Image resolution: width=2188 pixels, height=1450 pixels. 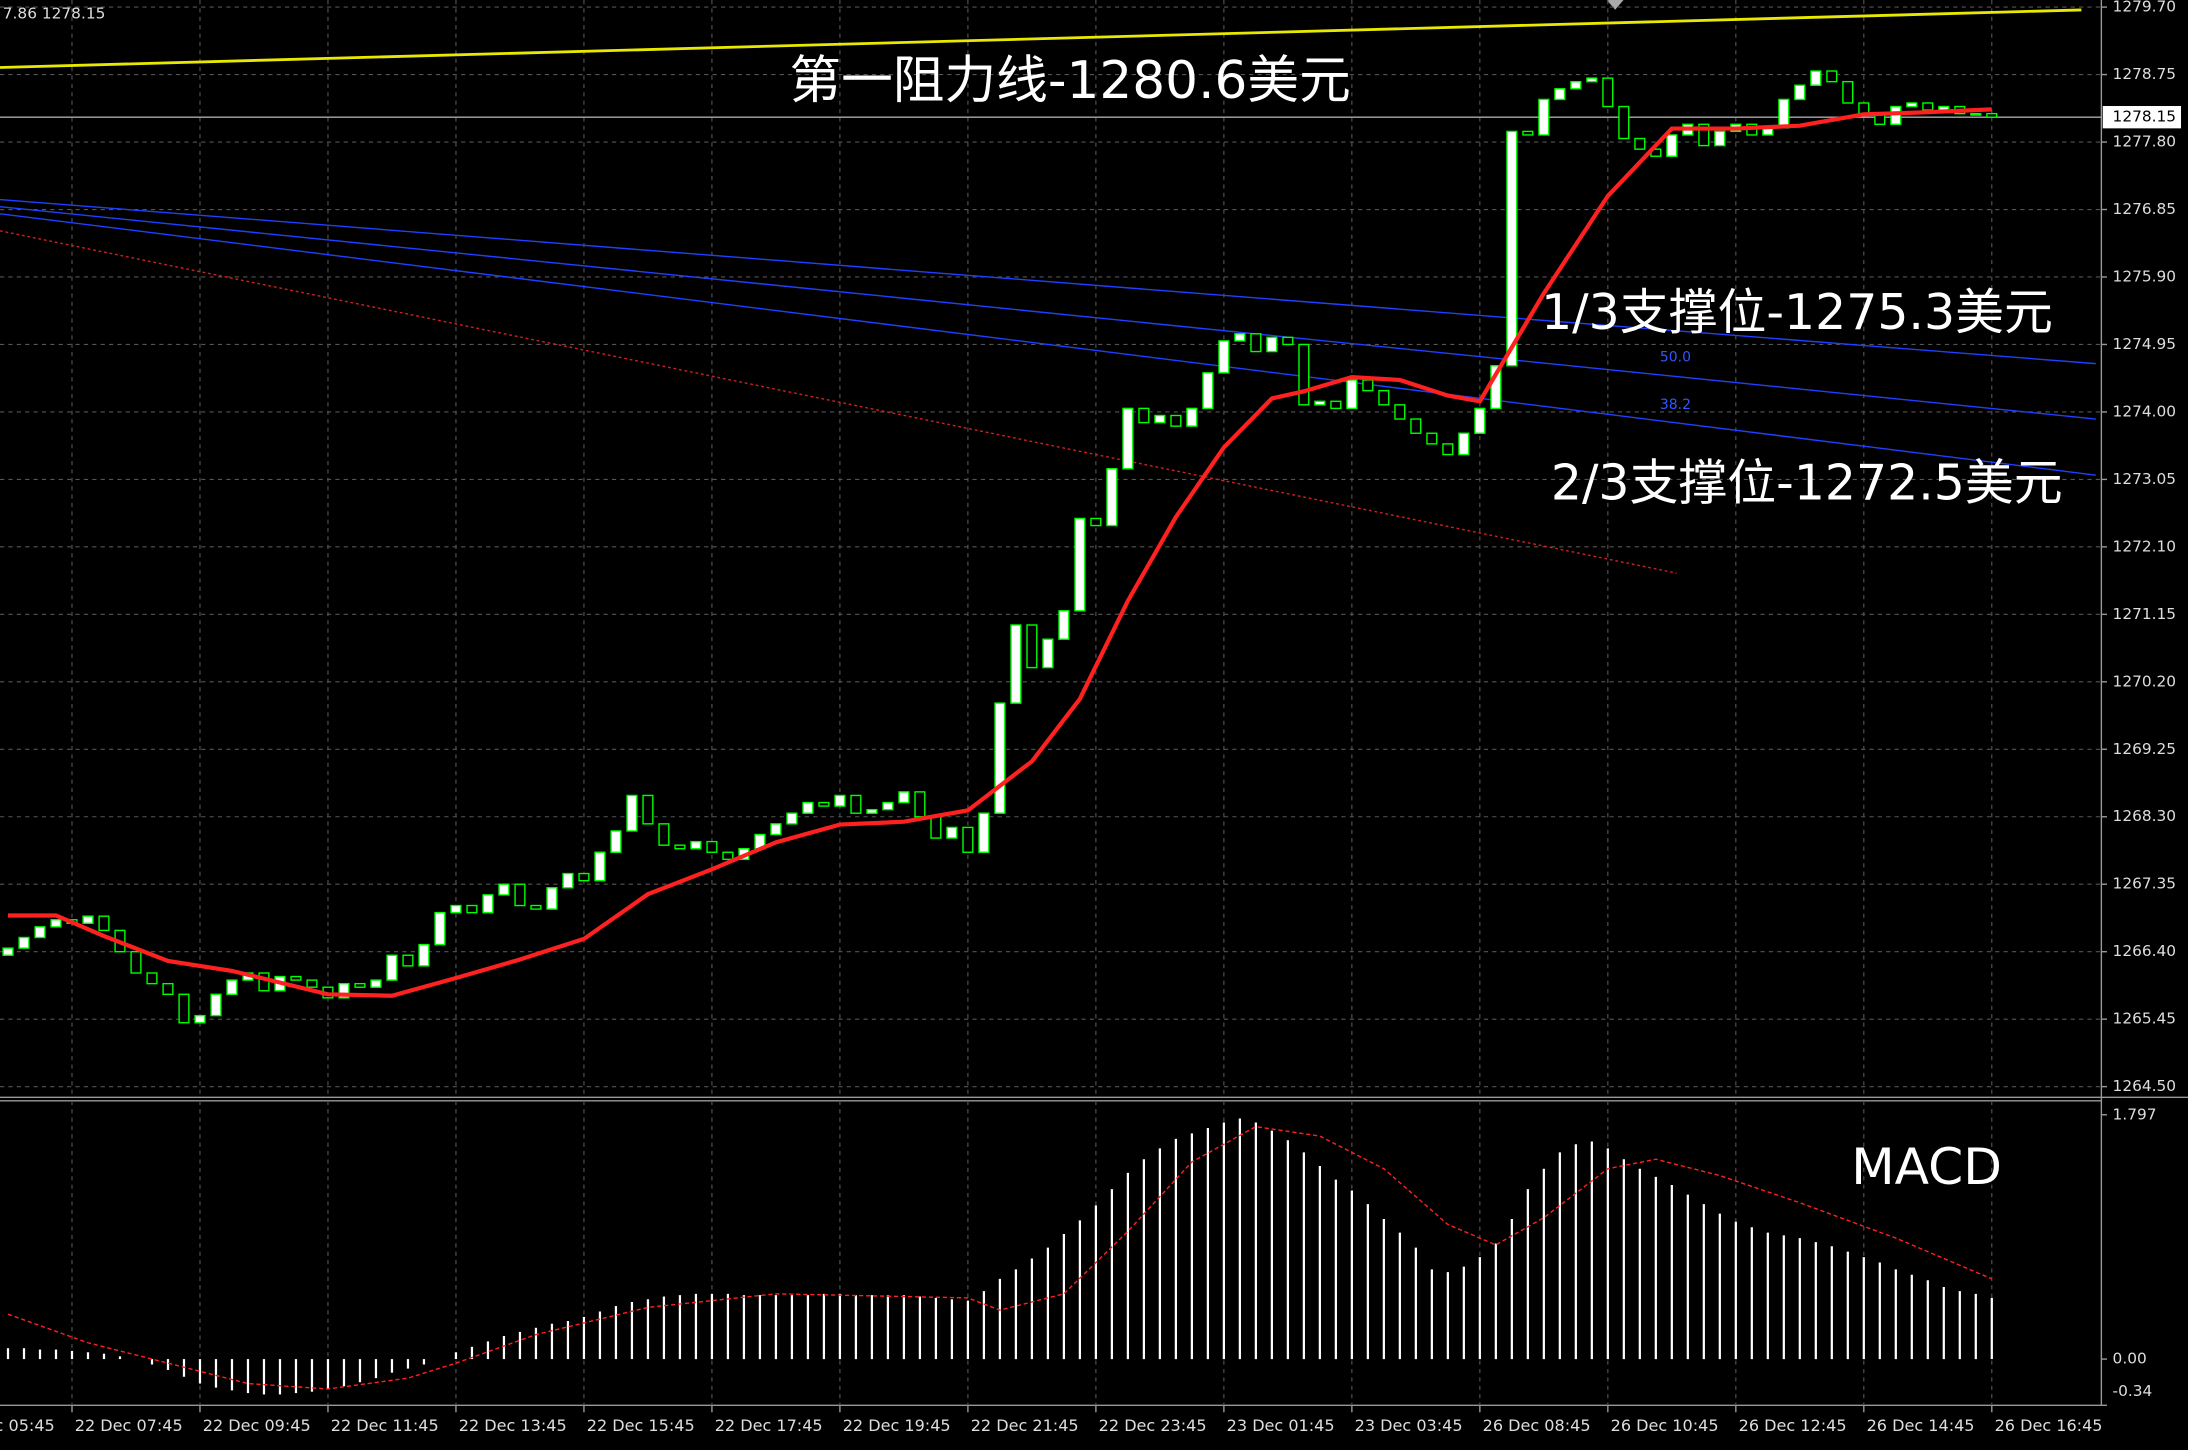 What do you see at coordinates (2145, 209) in the screenshot?
I see `y-tick-label: 1276.85` at bounding box center [2145, 209].